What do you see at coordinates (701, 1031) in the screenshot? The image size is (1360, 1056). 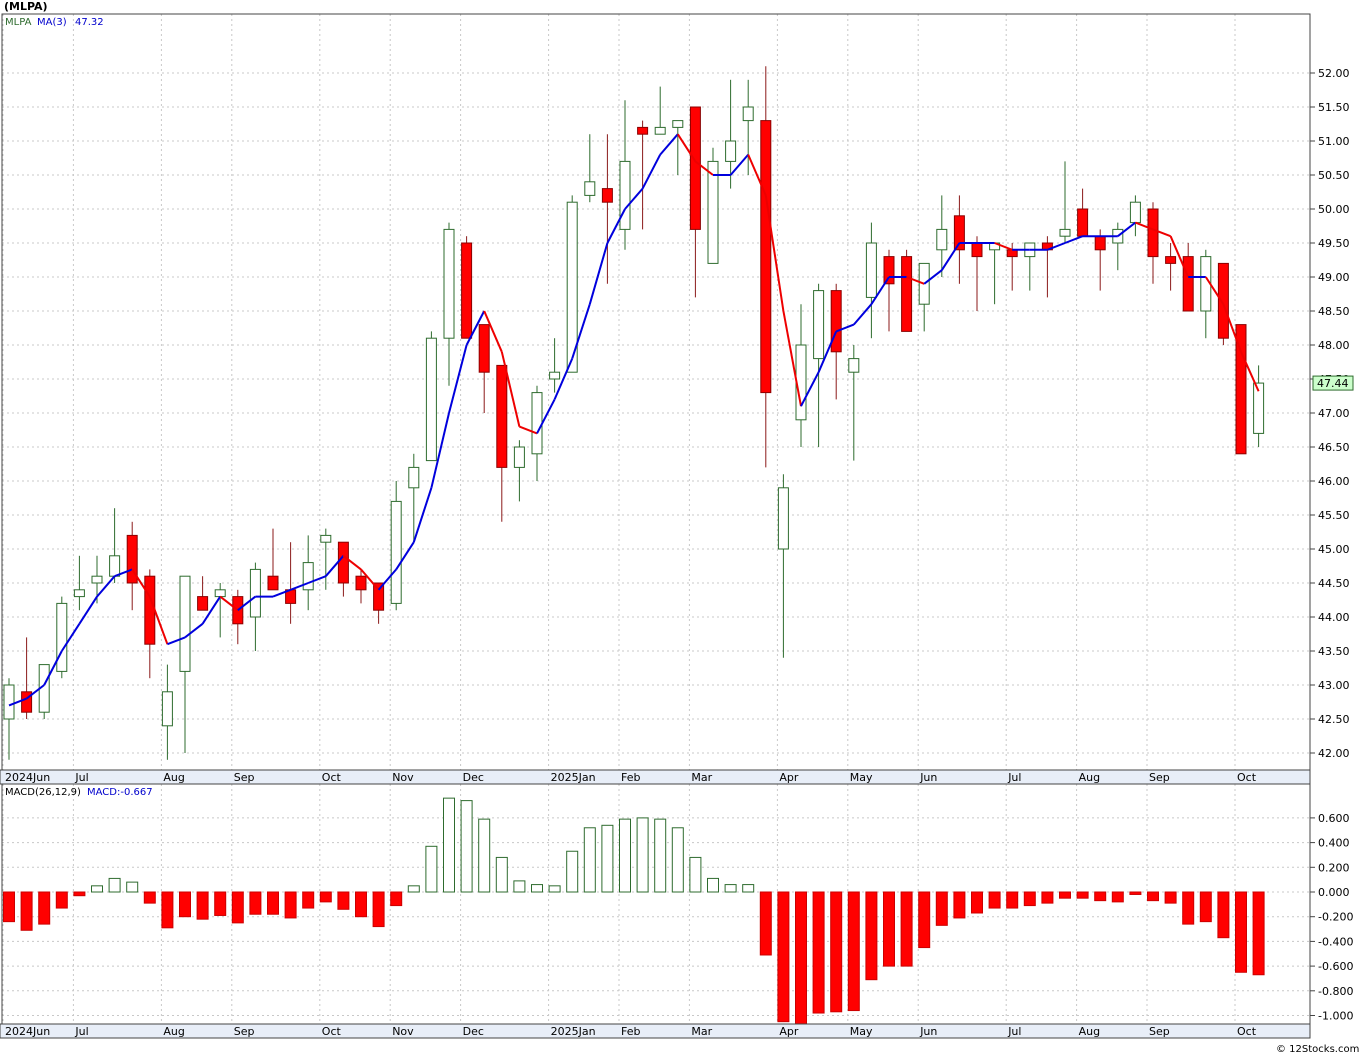 I see `x-axis-label-bottom: Mar` at bounding box center [701, 1031].